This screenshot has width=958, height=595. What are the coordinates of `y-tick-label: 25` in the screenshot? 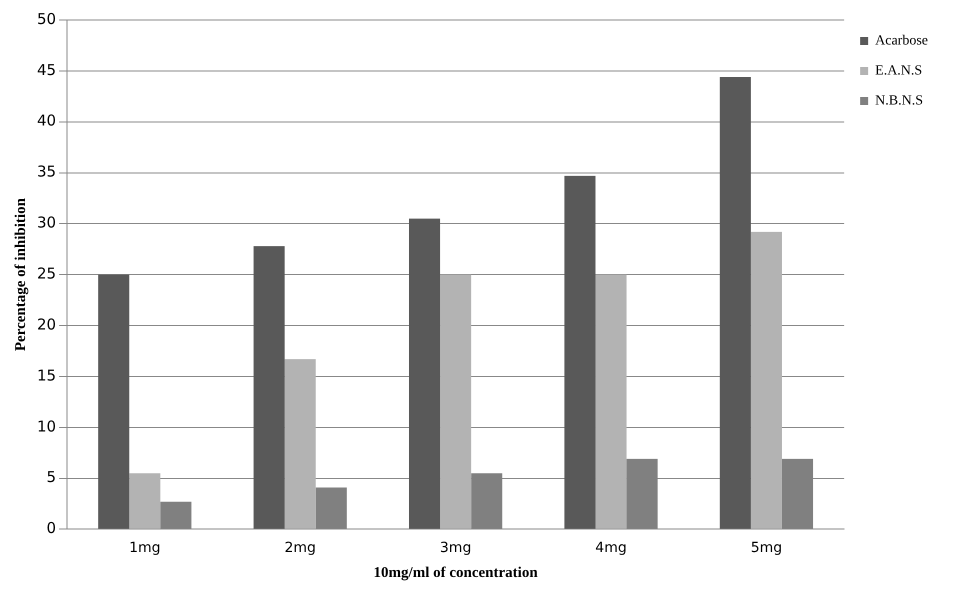 It's located at (46, 273).